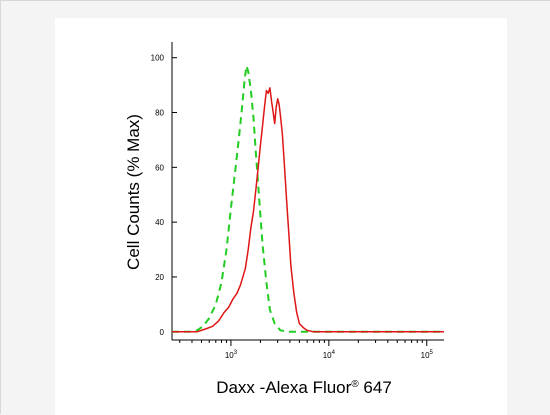 Image resolution: width=550 pixels, height=415 pixels. Describe the element at coordinates (159, 222) in the screenshot. I see `y-tick-label: 40` at that location.